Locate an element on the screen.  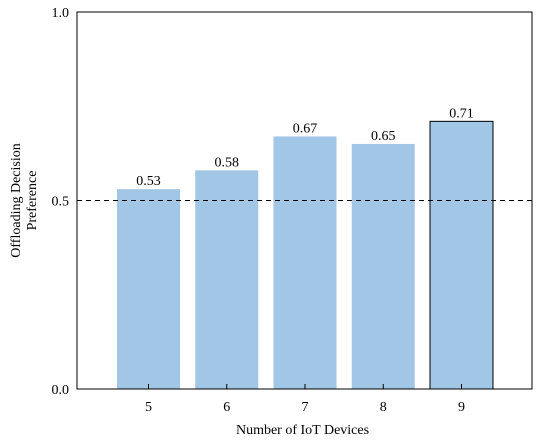
y-ticks-layer: 0.0 0.5 1.0 is located at coordinates (67, 202).